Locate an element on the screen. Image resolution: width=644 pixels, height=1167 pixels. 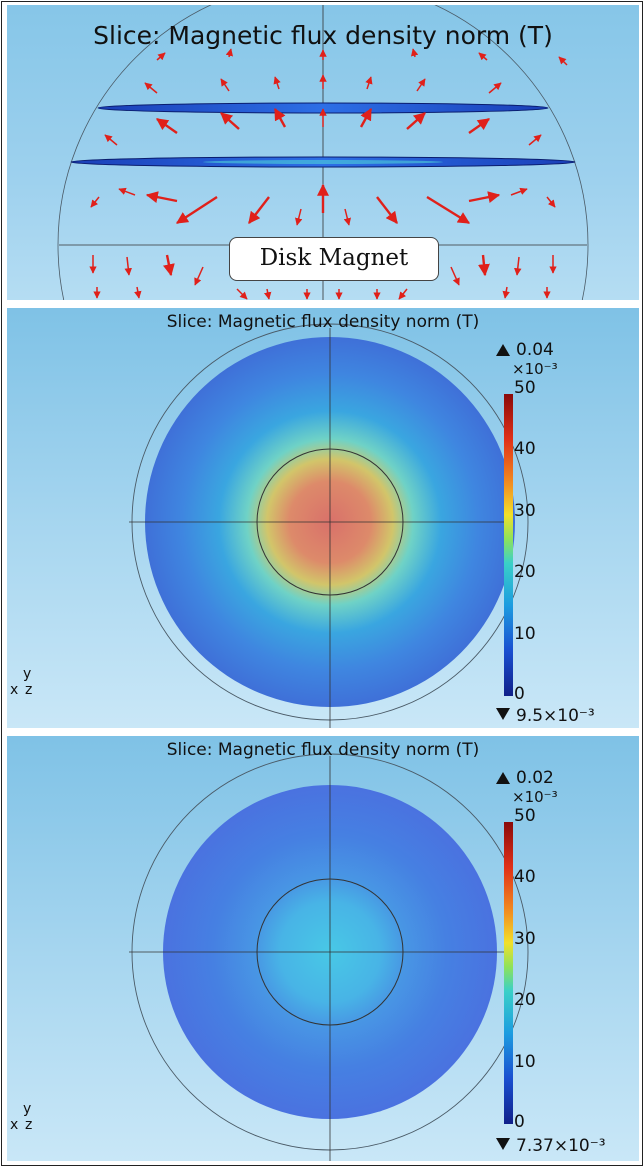
disk-magnet-label: Disk Magnet is located at coordinates (334, 259).